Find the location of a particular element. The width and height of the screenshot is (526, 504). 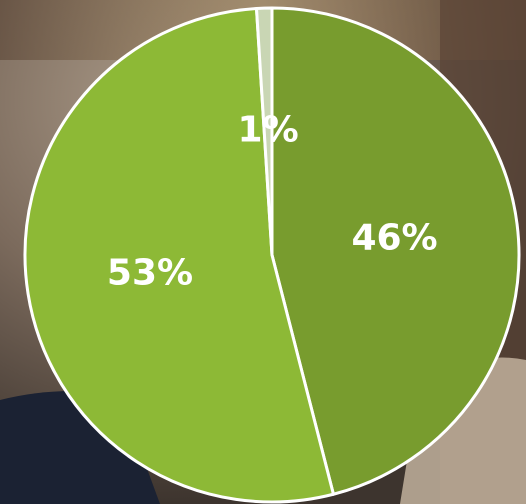

pie-slice is located at coordinates (264, 131).